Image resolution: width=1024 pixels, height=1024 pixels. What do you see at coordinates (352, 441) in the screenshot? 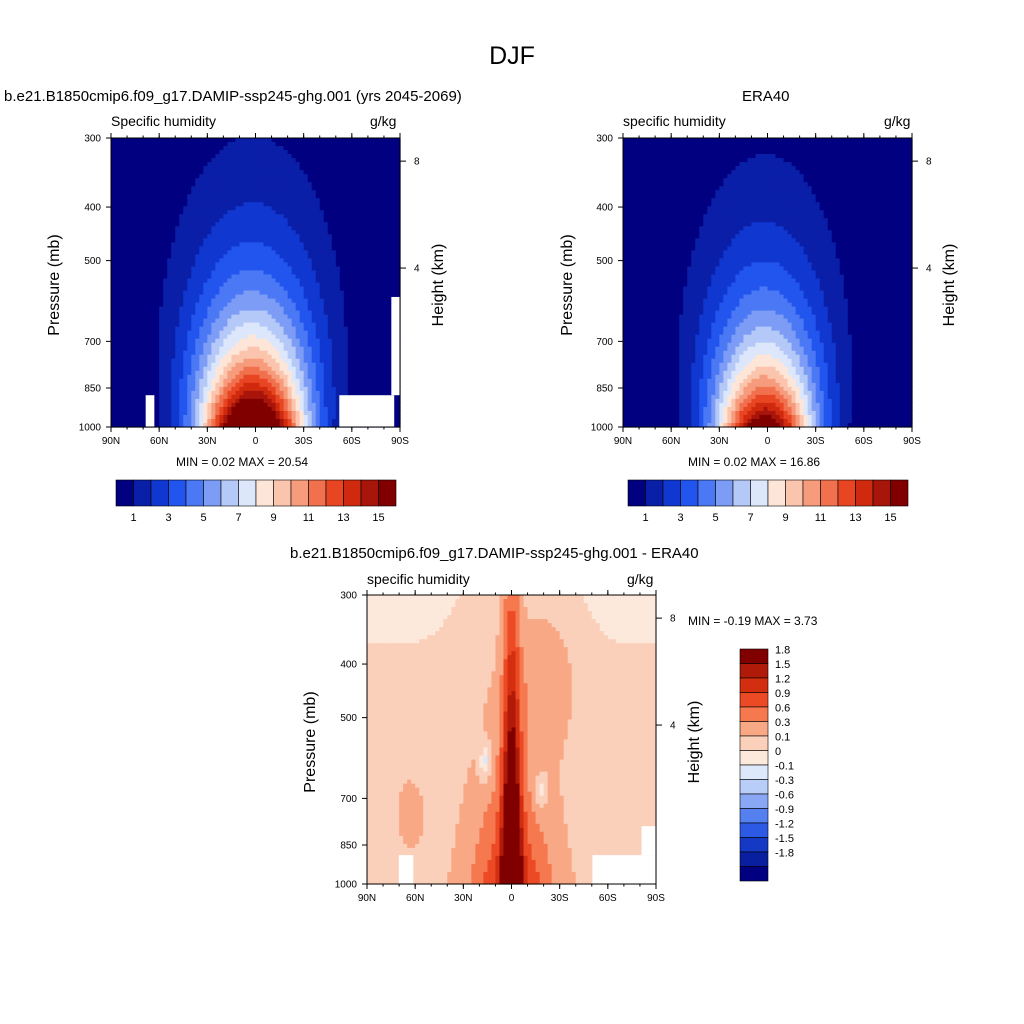
I see `panel1-x-tick-label: 60S` at bounding box center [352, 441].